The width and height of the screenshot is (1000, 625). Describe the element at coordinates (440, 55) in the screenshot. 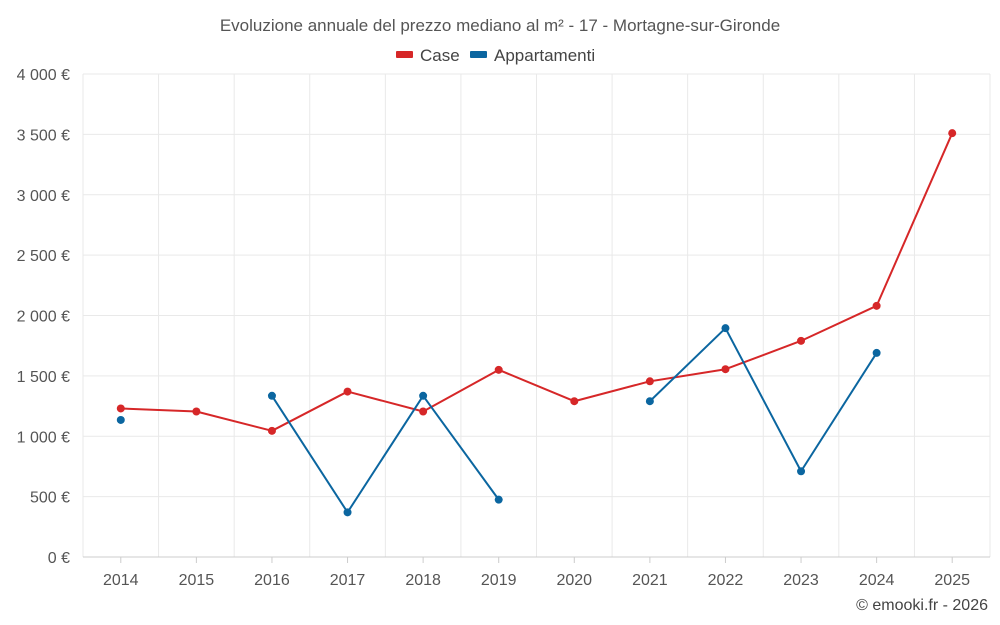

I see `legend-label: Case` at that location.